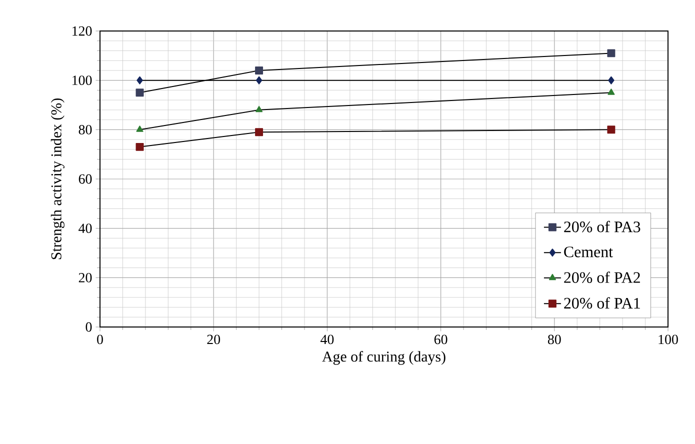  I want to click on legend-label: 20% of PA3, so click(602, 226).